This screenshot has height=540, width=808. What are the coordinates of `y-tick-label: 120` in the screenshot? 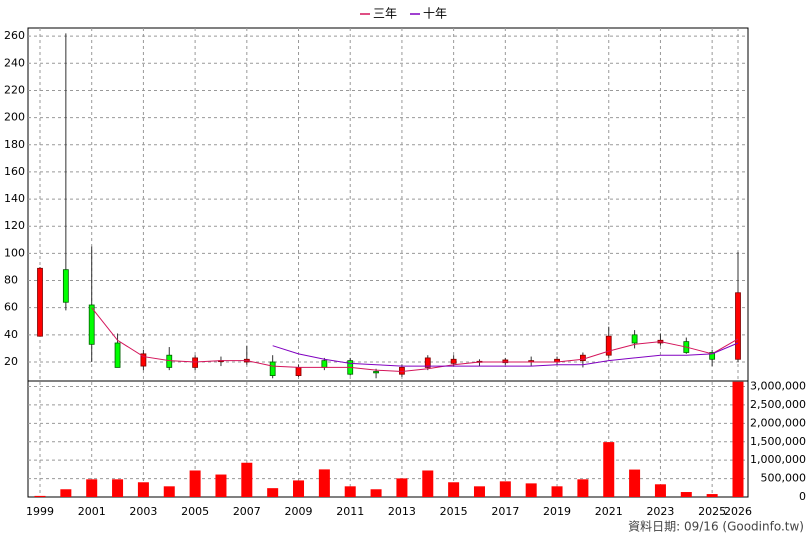 It's located at (14, 225).